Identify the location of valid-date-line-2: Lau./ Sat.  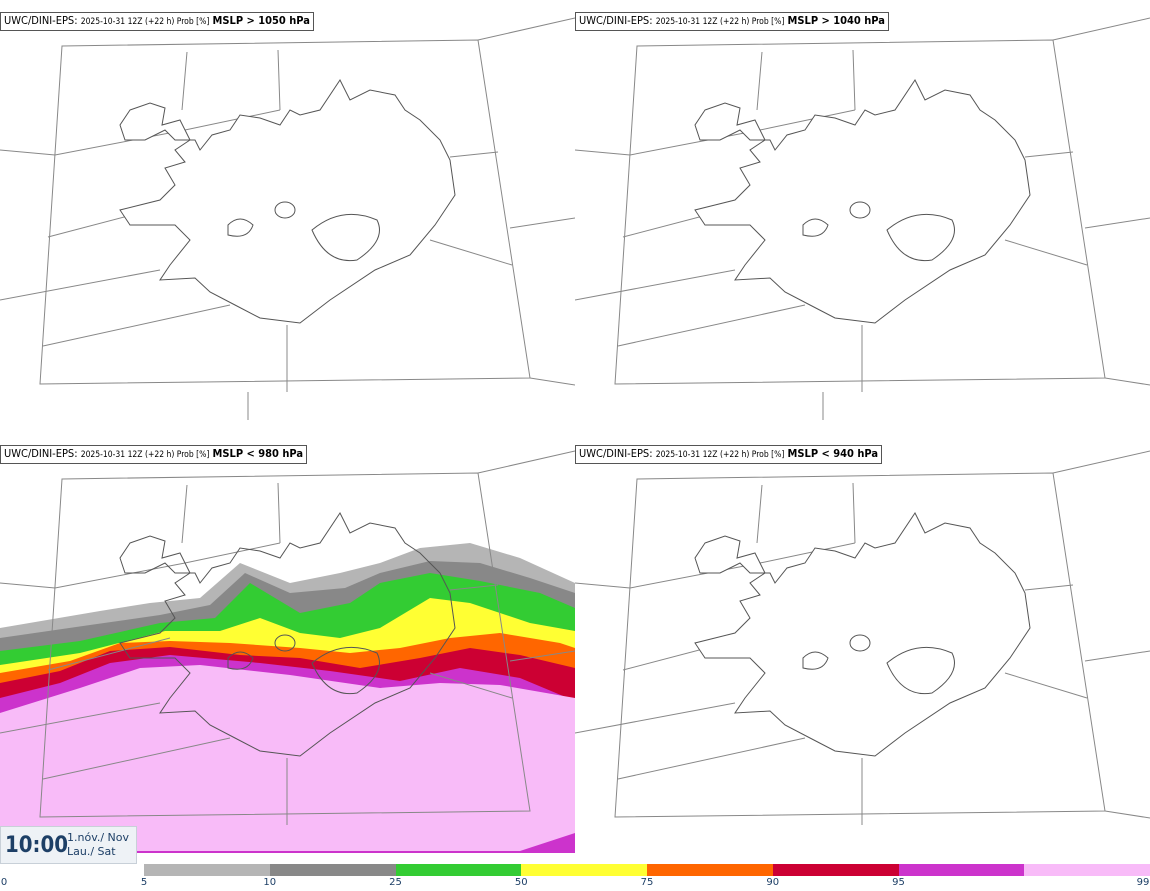
(91, 851).